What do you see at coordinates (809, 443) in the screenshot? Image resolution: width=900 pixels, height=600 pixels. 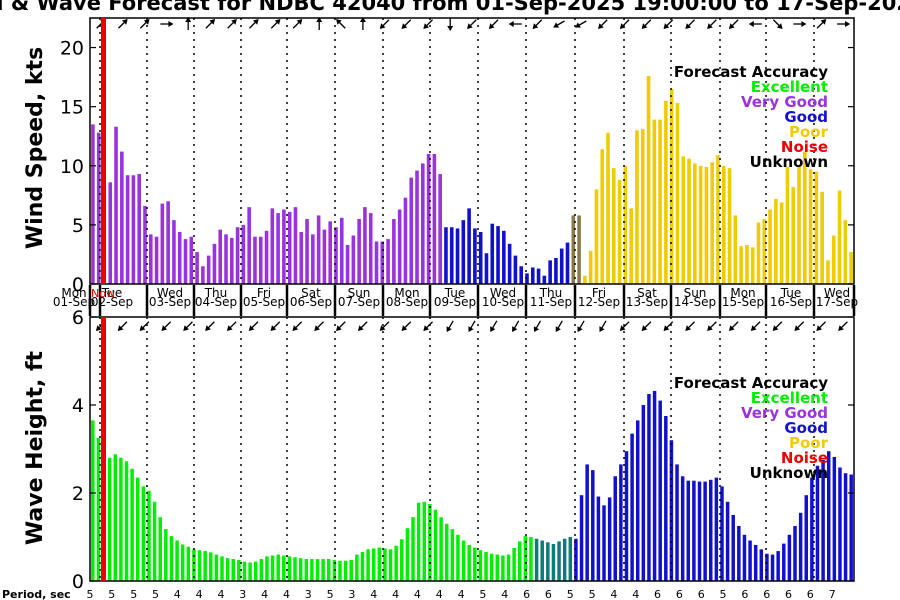 I see `legend-entry: Poor` at bounding box center [809, 443].